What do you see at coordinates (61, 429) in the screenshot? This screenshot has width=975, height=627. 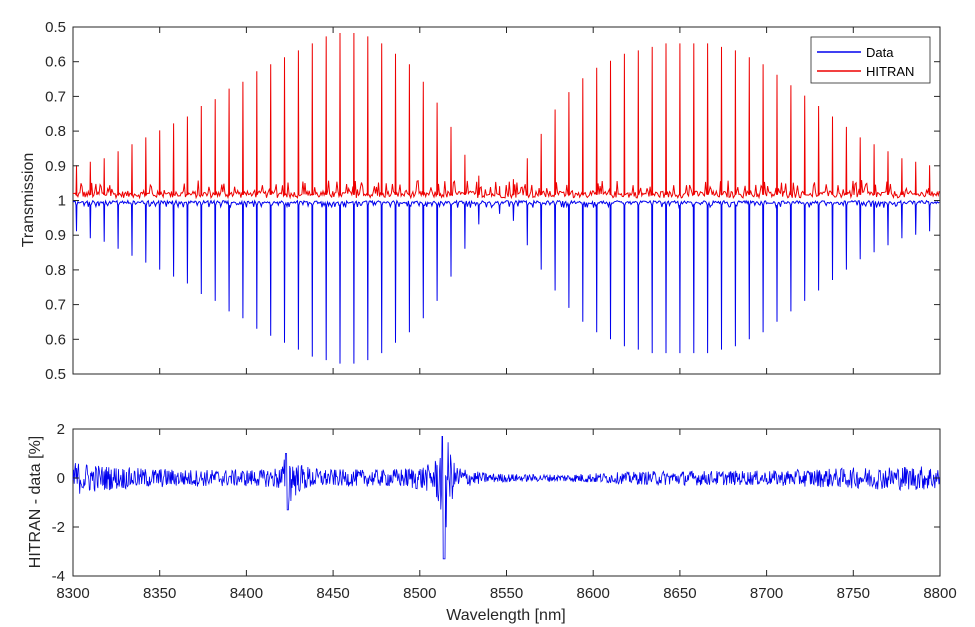 I see `bottom-y-tick-label: 2` at bounding box center [61, 429].